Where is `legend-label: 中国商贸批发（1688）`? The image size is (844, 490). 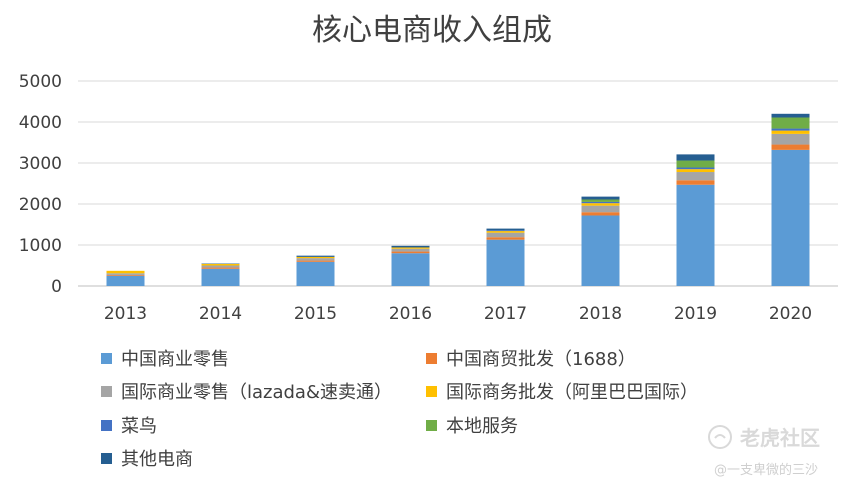
legend-label: 中国商贸批发（1688） is located at coordinates (541, 359).